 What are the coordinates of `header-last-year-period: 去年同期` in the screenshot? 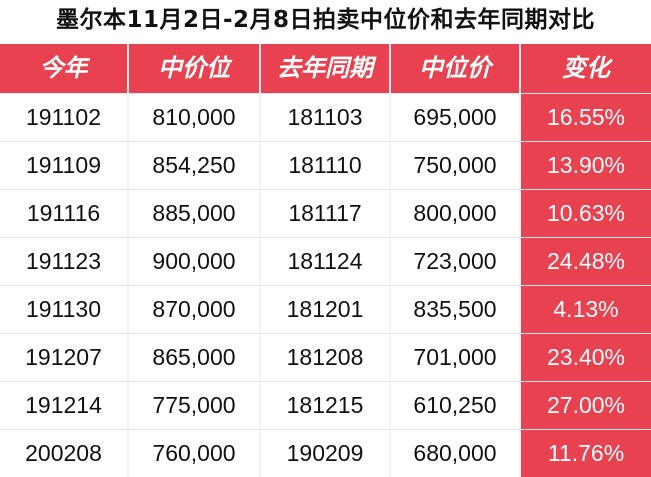 It's located at (325, 68).